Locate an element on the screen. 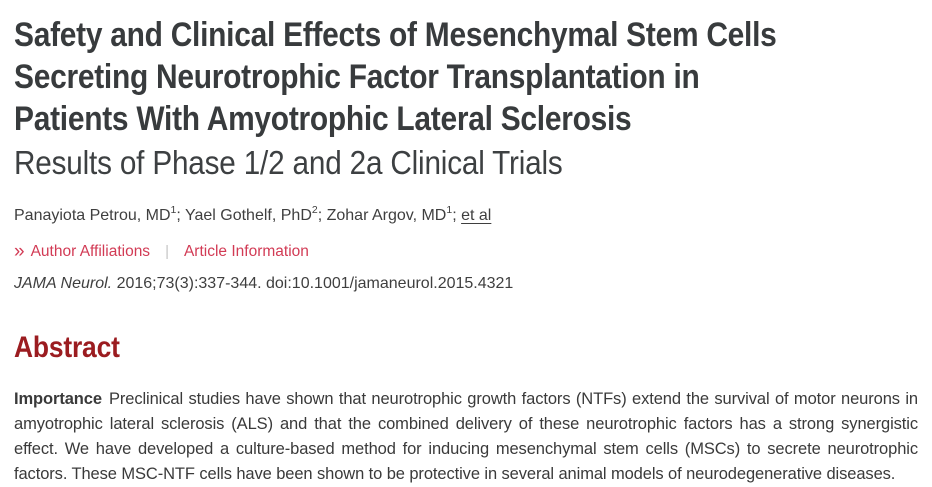 The height and width of the screenshot is (487, 932). author-affil-sup-1: 1 is located at coordinates (173, 210).